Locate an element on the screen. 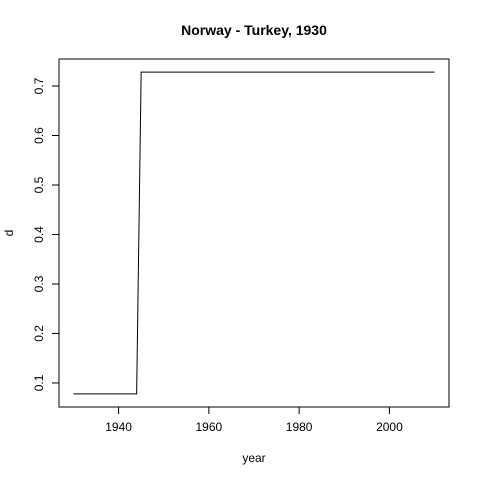 The width and height of the screenshot is (480, 480). x-tick-label: 1940 is located at coordinates (118, 427).